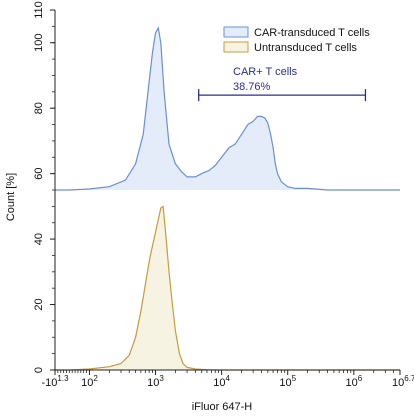  What do you see at coordinates (39, 108) in the screenshot?
I see `y-tick-label: 80` at bounding box center [39, 108].